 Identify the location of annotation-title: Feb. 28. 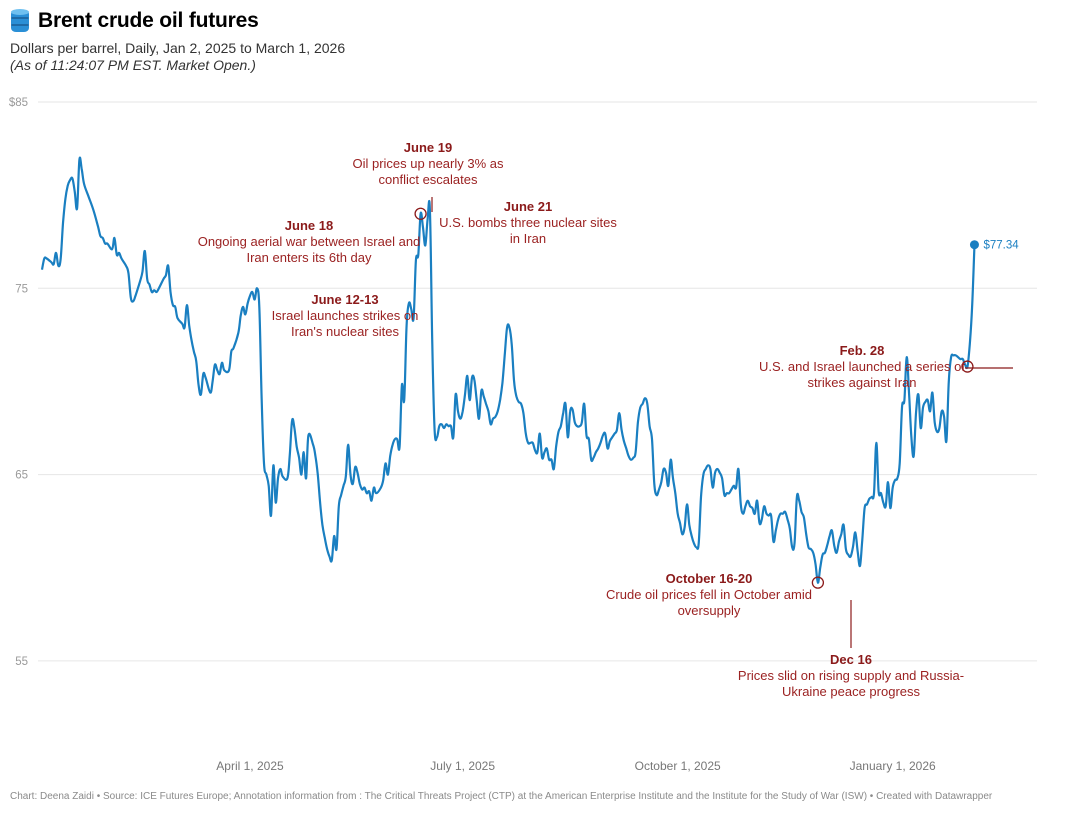
(862, 350).